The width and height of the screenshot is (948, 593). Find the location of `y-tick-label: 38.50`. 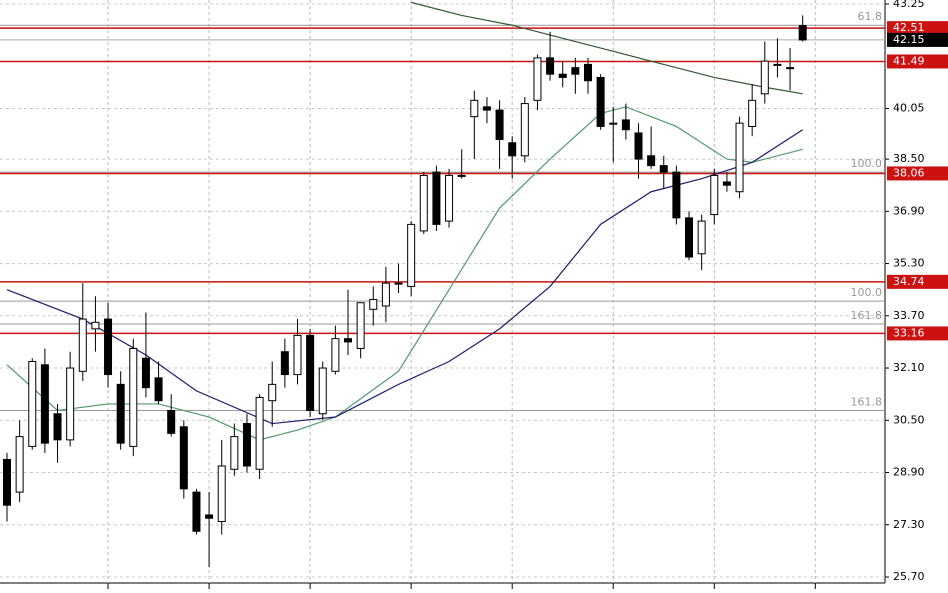

y-tick-label: 38.50 is located at coordinates (909, 158).